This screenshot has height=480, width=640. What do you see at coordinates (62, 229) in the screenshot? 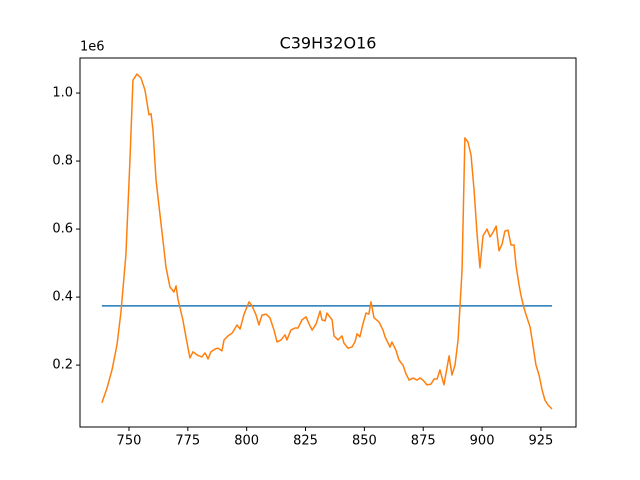
I see `y-tick-label: 0.6` at bounding box center [62, 229].